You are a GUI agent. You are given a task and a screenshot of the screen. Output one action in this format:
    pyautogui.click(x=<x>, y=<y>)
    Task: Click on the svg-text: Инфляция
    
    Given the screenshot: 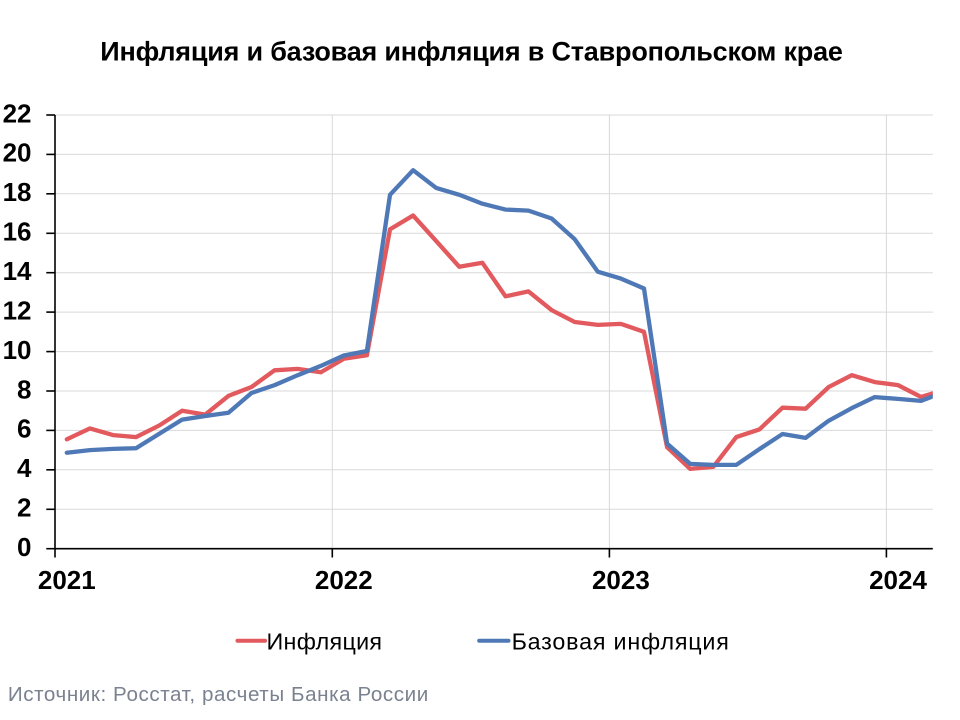 What is the action you would take?
    pyautogui.click(x=325, y=642)
    